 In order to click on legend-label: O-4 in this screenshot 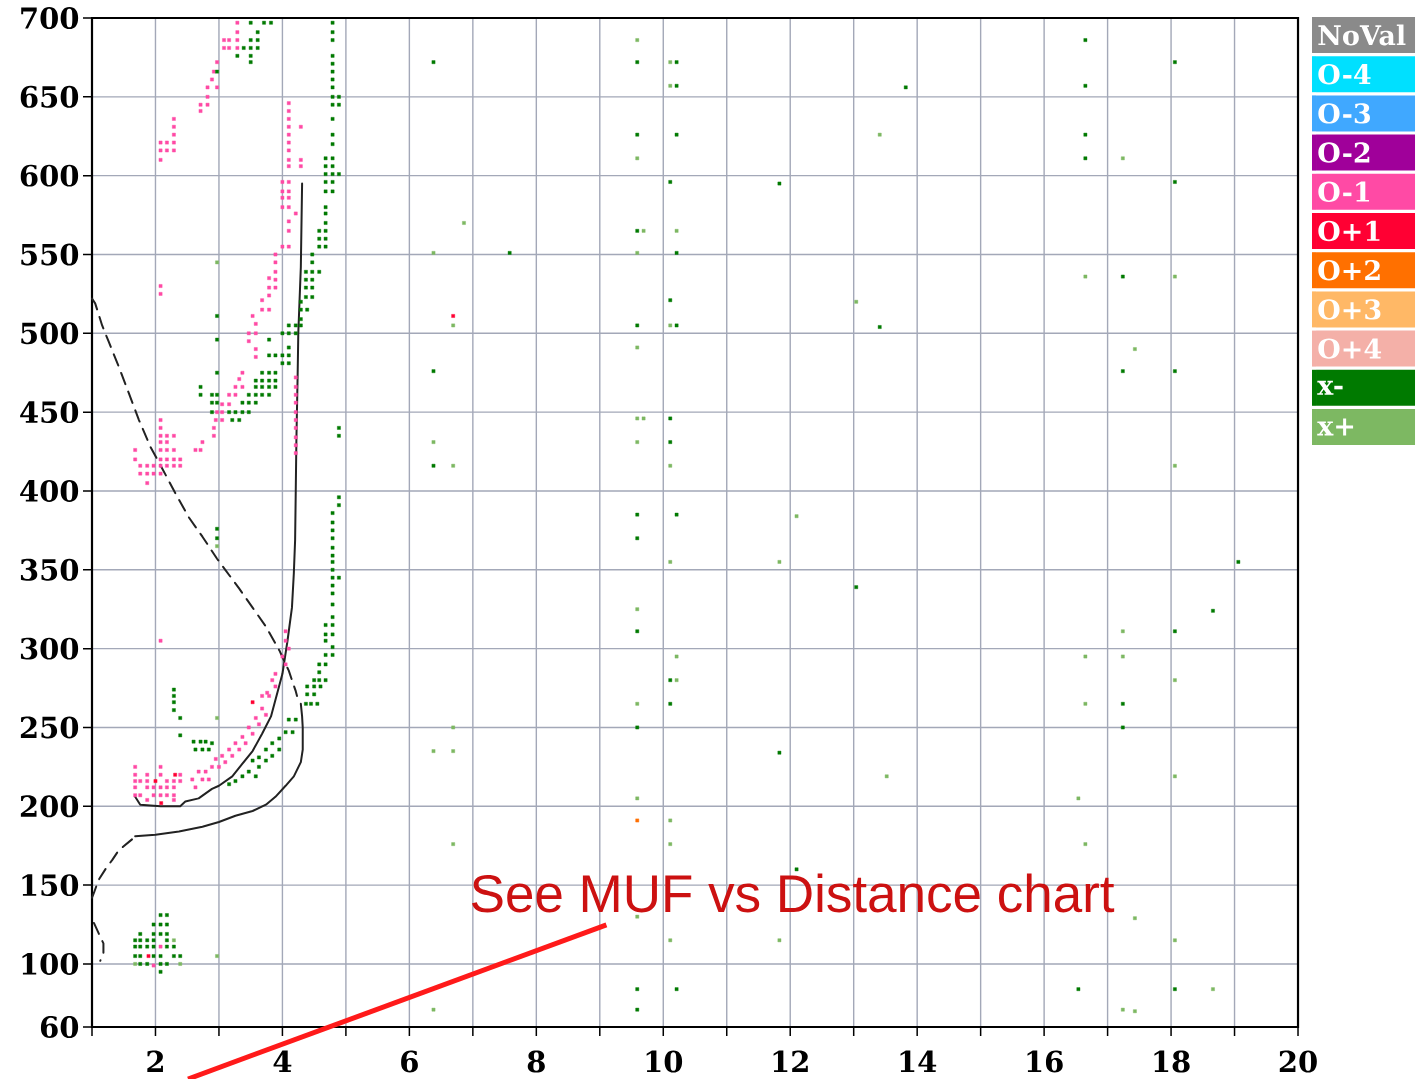, I will do `click(1344, 74)`.